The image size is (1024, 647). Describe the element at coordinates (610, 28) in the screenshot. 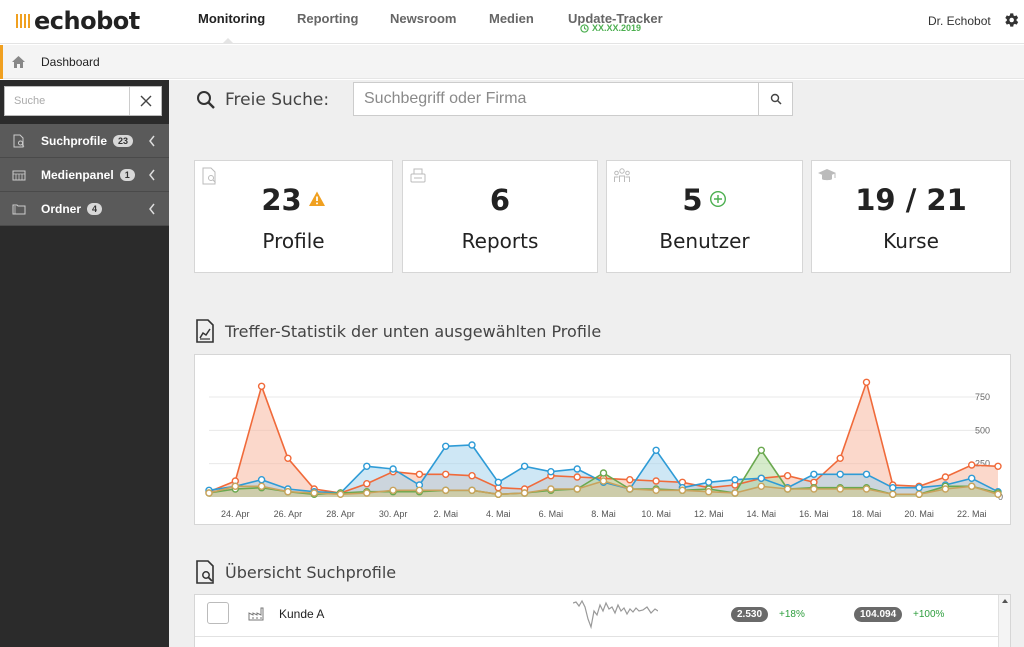

I see `update-tracker-date: XX.XX.2019` at that location.